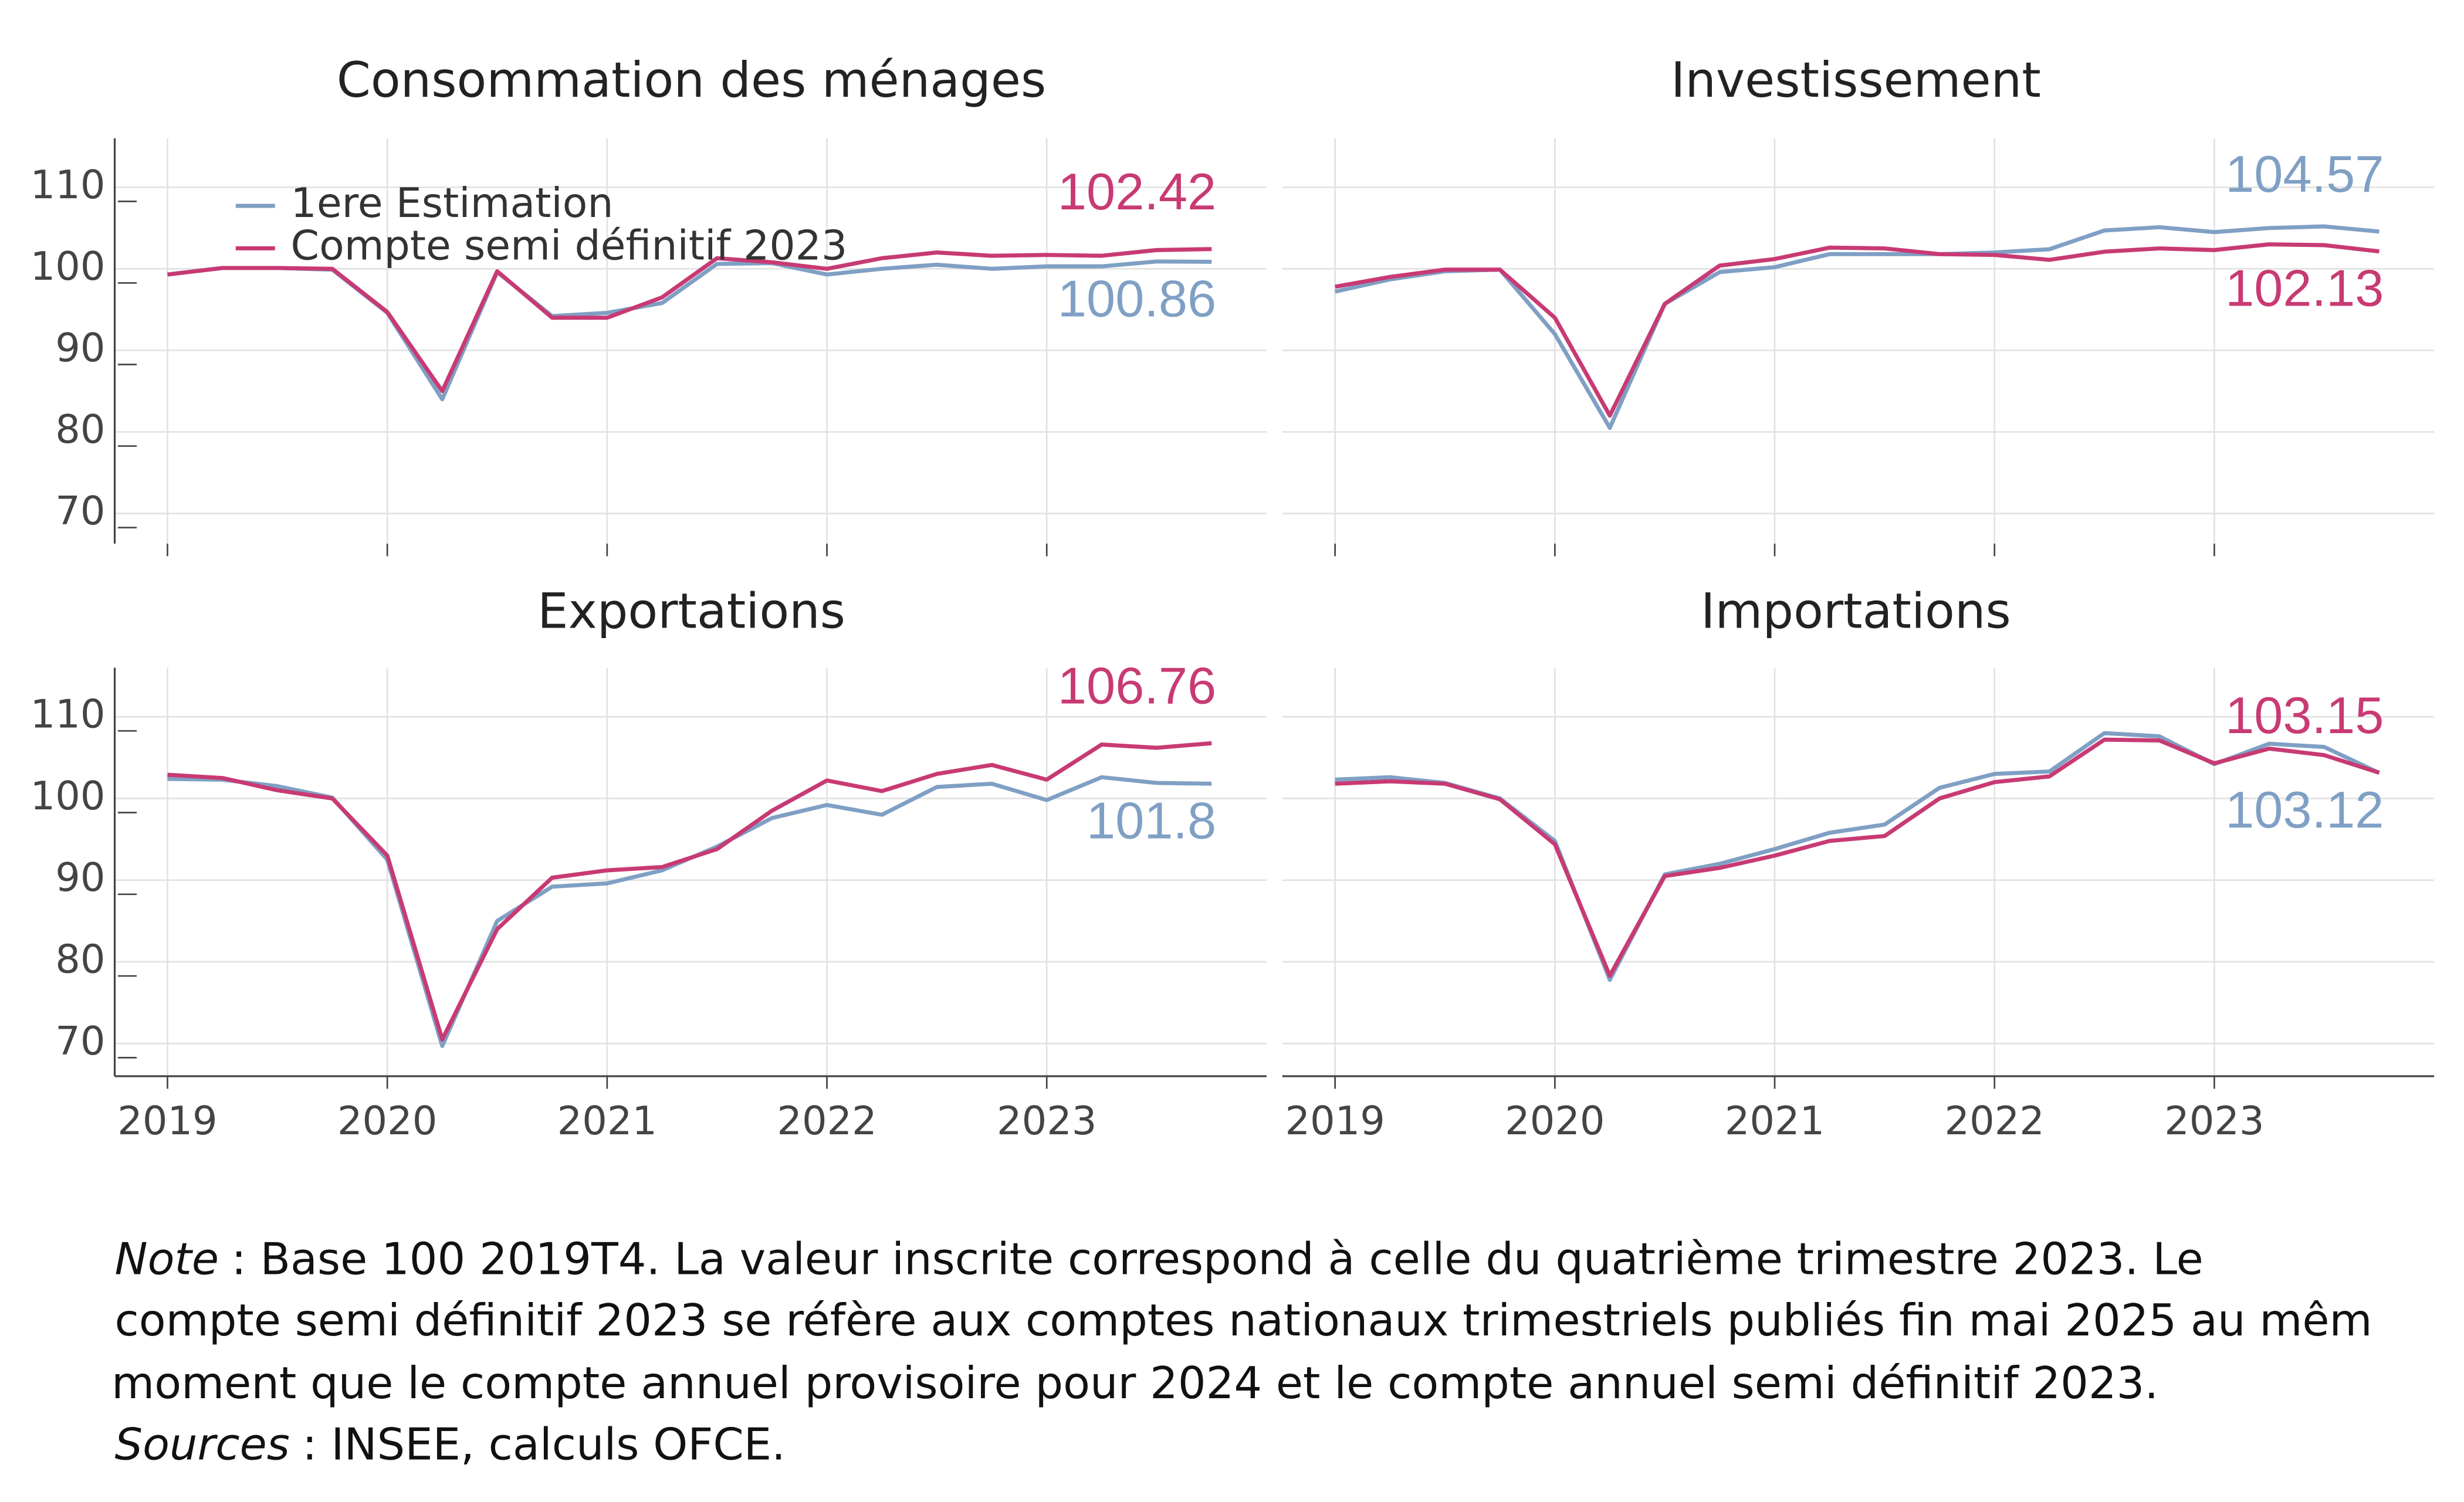 The height and width of the screenshot is (1502, 2464). I want to click on panel-title: Consommation des ménages, so click(691, 80).